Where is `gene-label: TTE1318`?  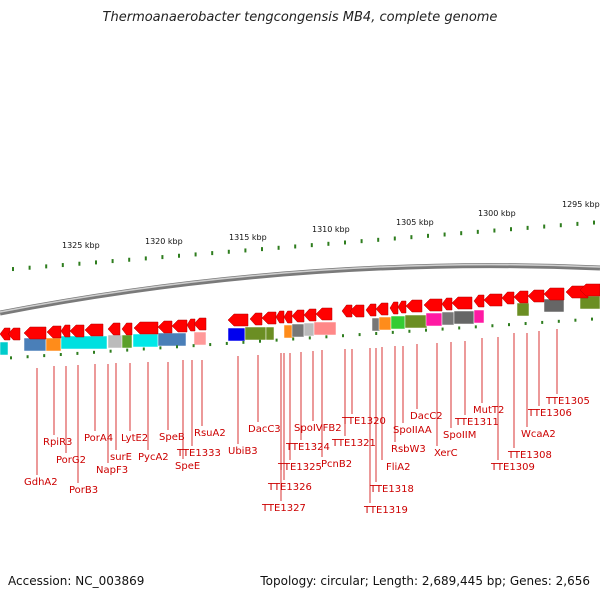 gene-label: TTE1318 is located at coordinates (391, 489).